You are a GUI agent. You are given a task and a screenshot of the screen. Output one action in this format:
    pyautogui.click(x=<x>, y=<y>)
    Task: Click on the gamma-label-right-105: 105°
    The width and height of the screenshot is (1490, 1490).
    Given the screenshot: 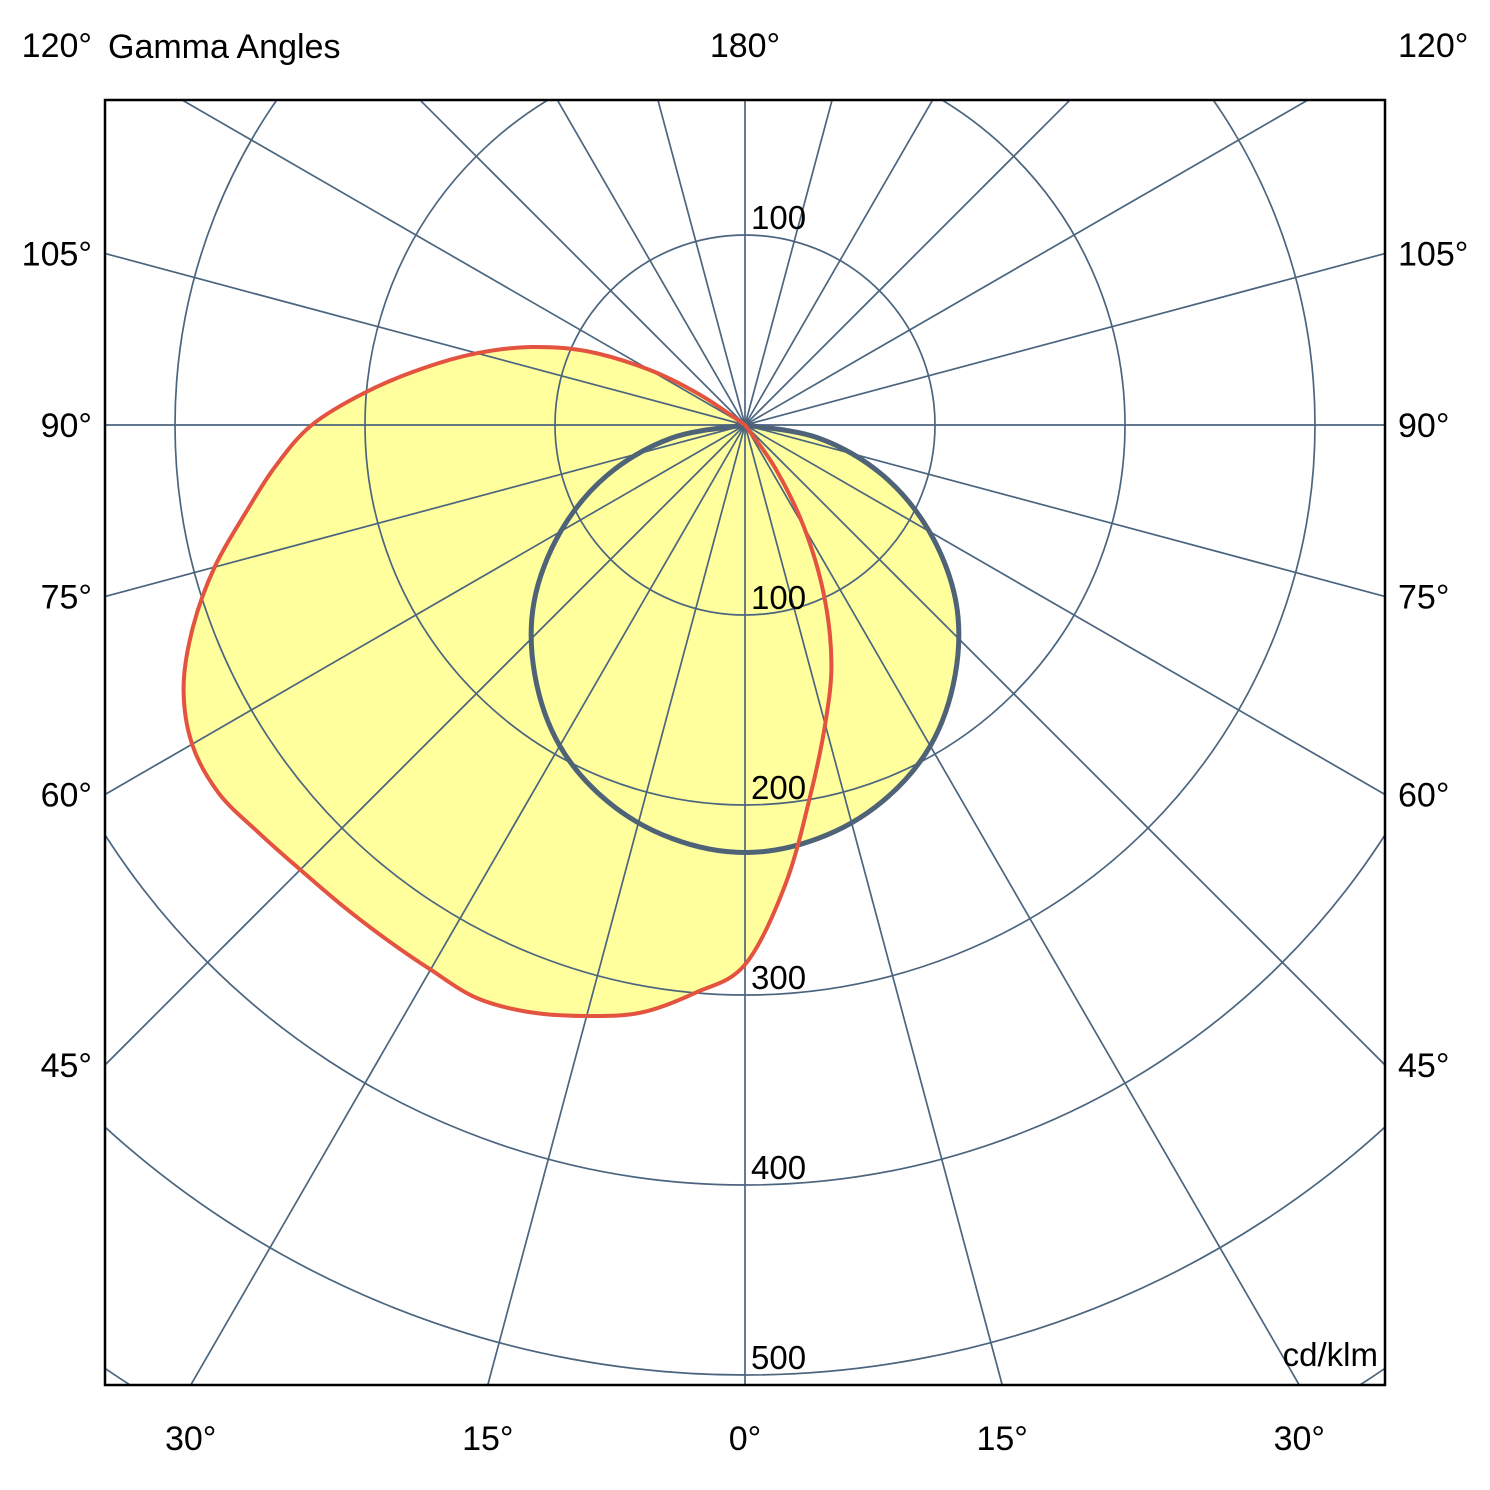 What is the action you would take?
    pyautogui.click(x=1433, y=255)
    